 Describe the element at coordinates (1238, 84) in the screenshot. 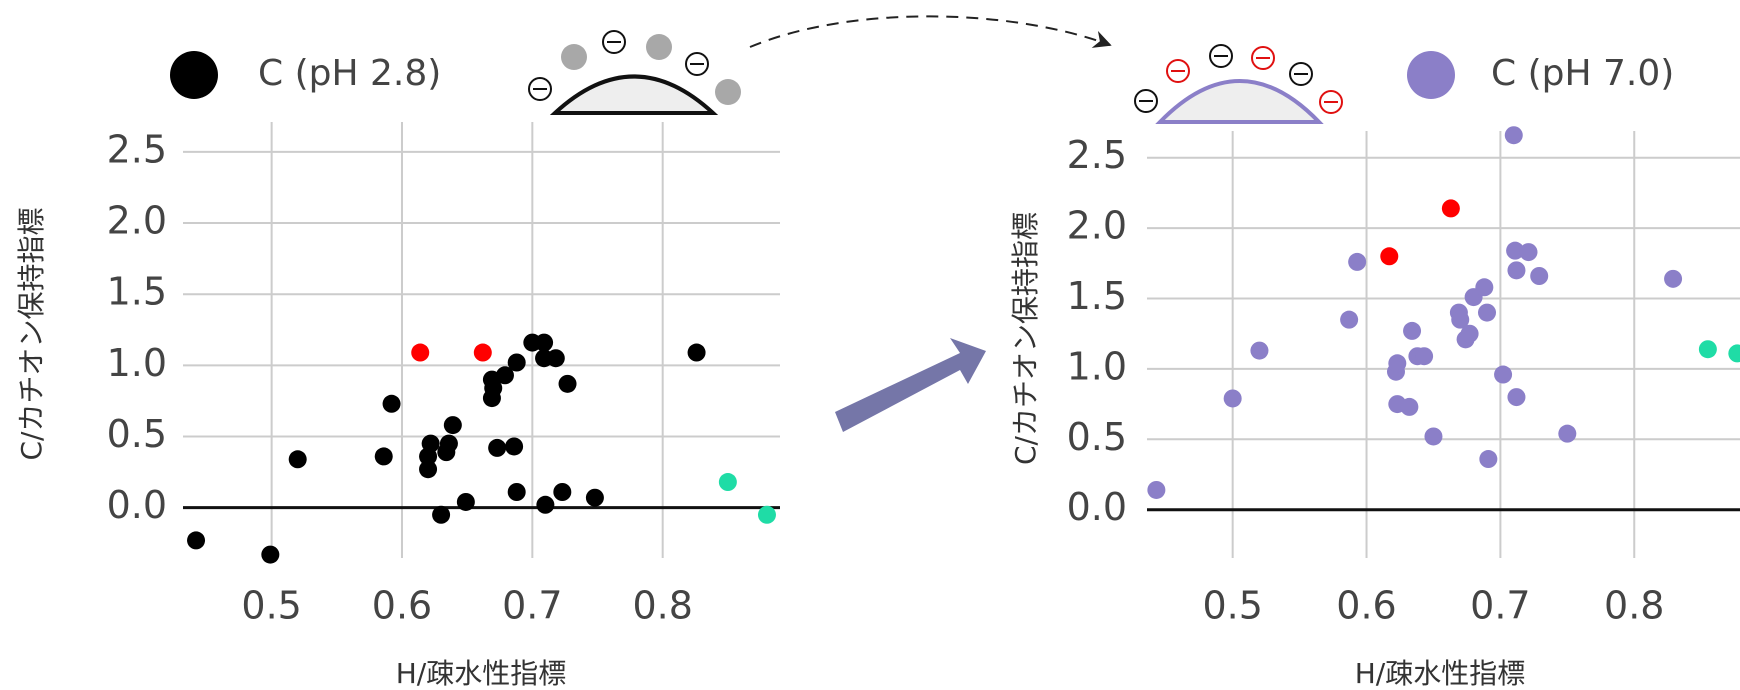

I see `particle-right` at that location.